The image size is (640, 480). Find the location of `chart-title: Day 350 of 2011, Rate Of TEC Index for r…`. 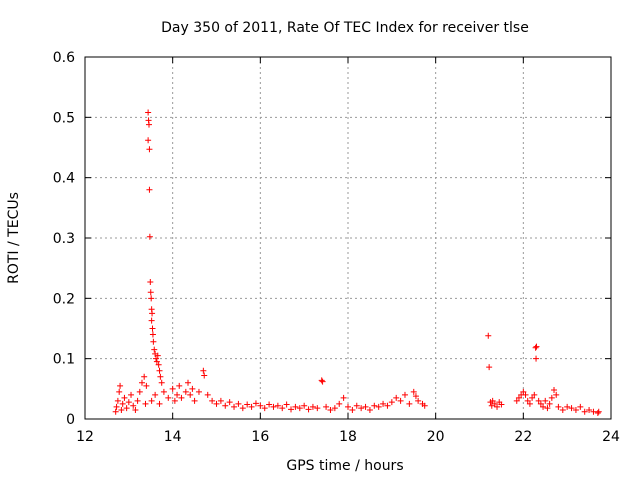

chart-title: Day 350 of 2011, Rate Of TEC Index for r… is located at coordinates (345, 28).